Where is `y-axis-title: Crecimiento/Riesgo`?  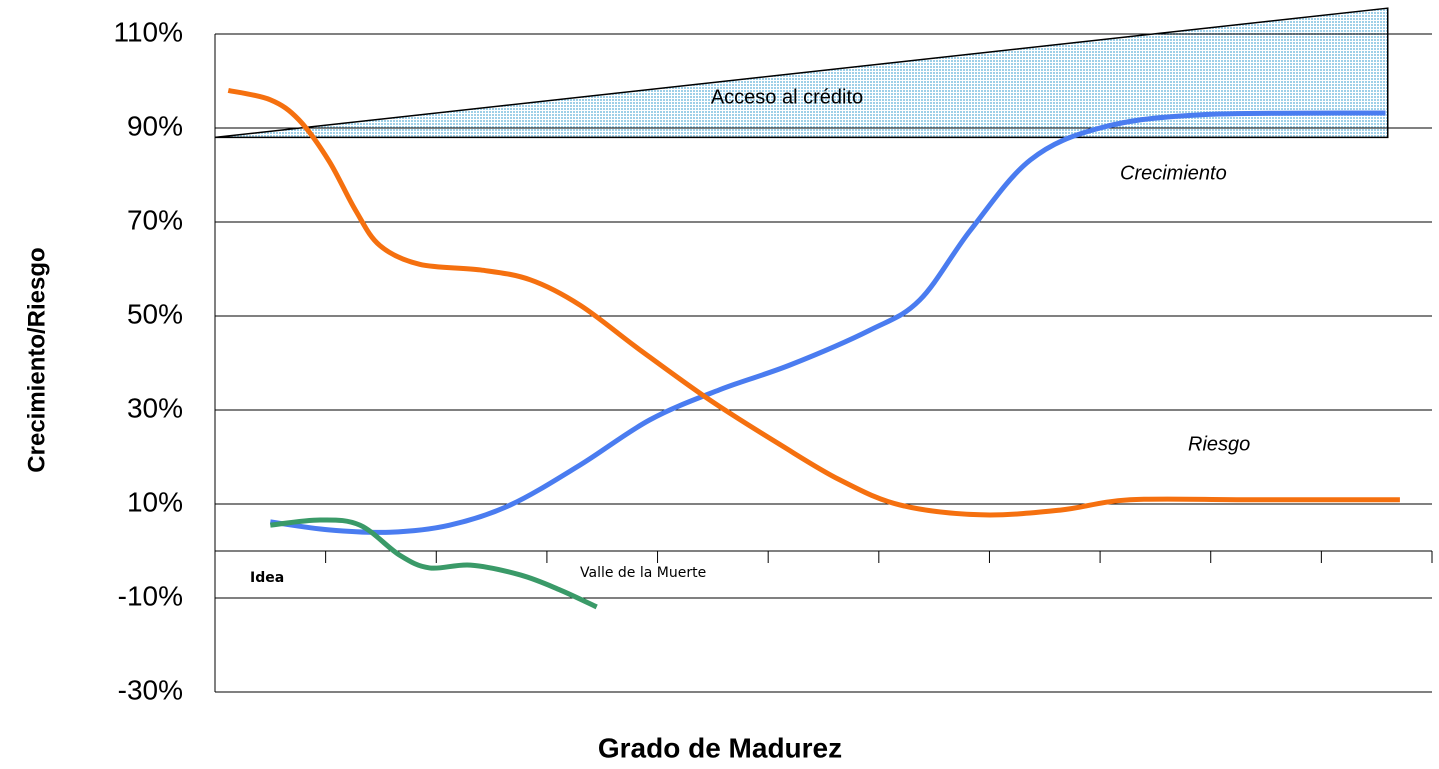 y-axis-title: Crecimiento/Riesgo is located at coordinates (36, 359).